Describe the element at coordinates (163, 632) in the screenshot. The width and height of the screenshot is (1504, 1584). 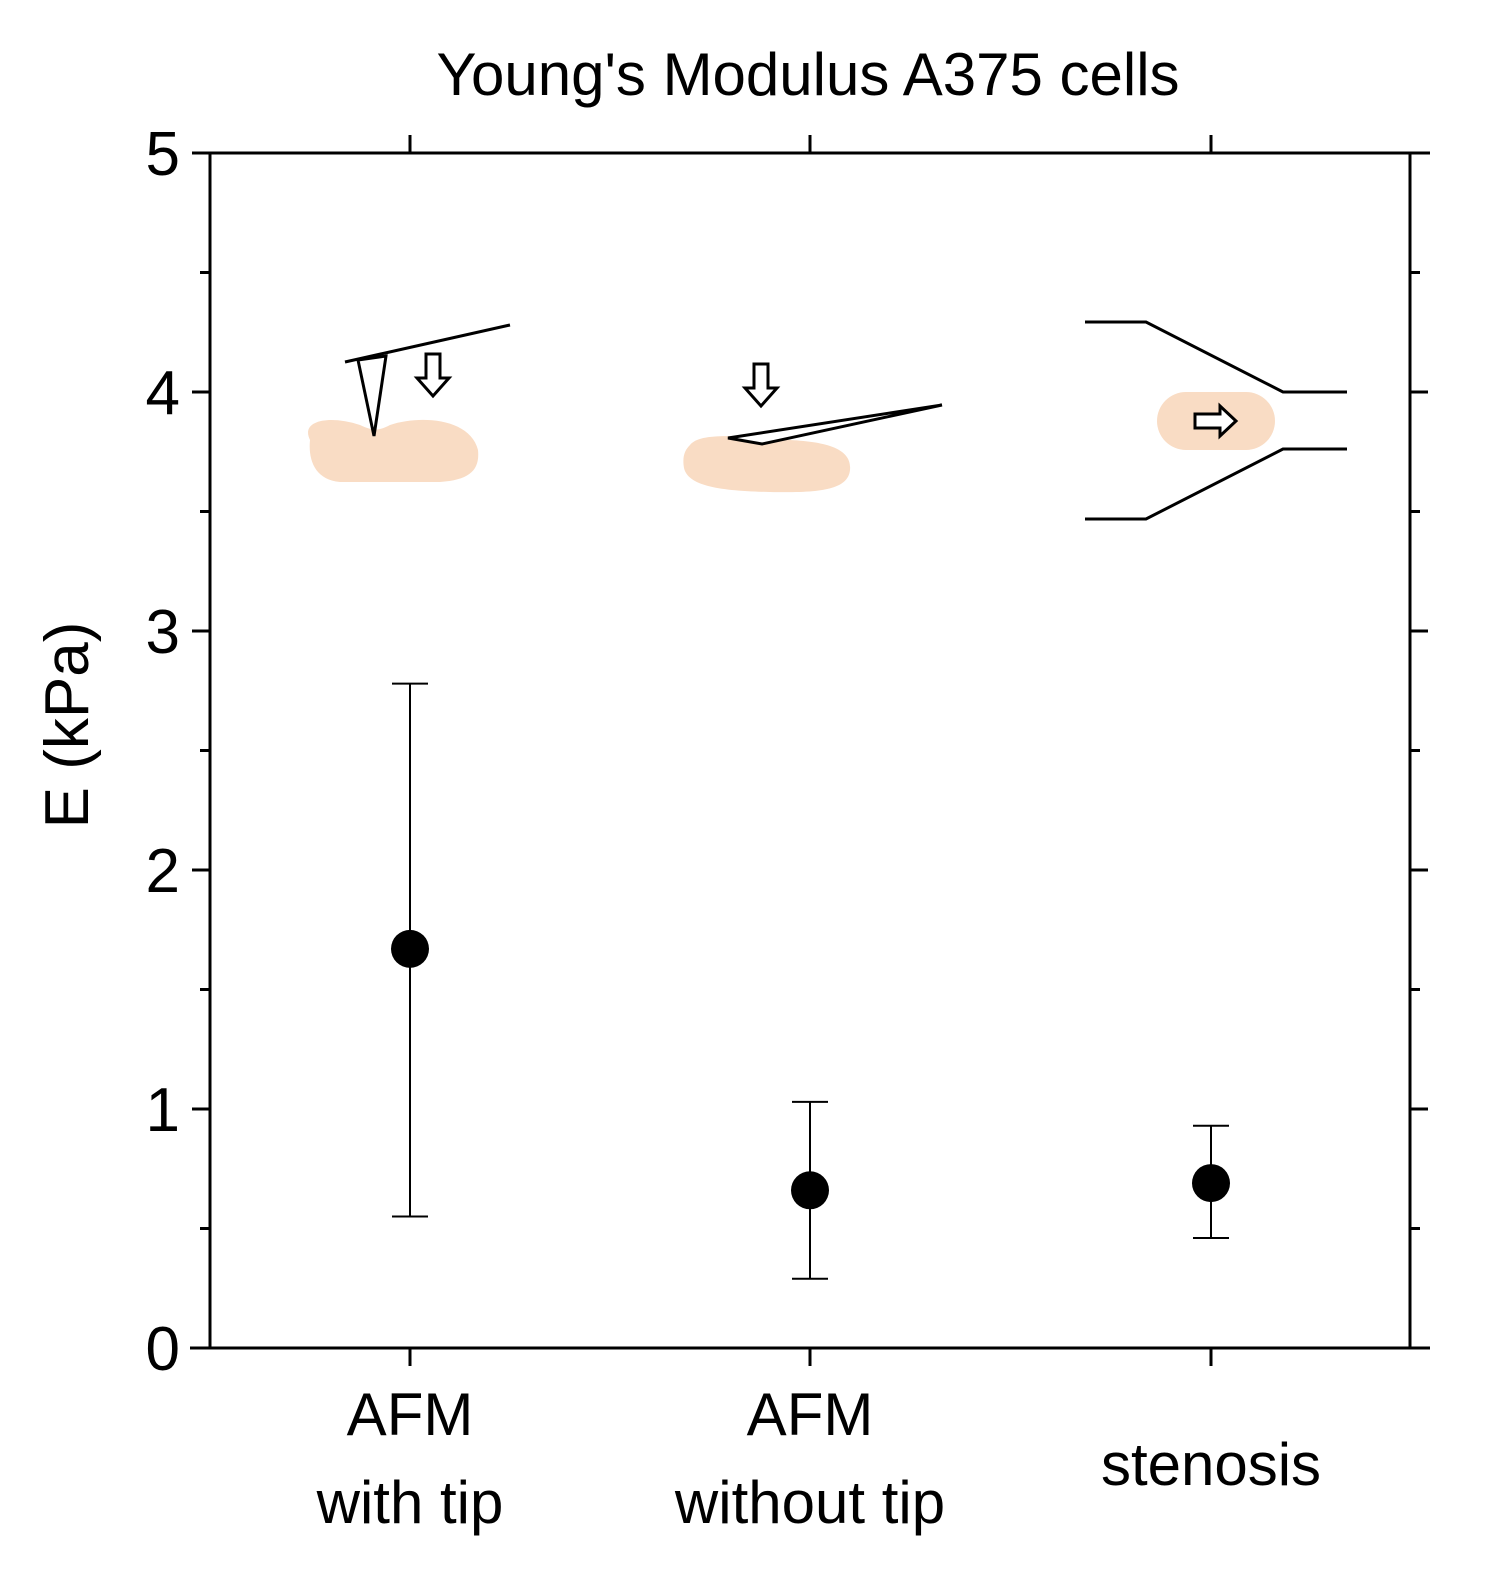
I see `y-tick-label: 3` at that location.